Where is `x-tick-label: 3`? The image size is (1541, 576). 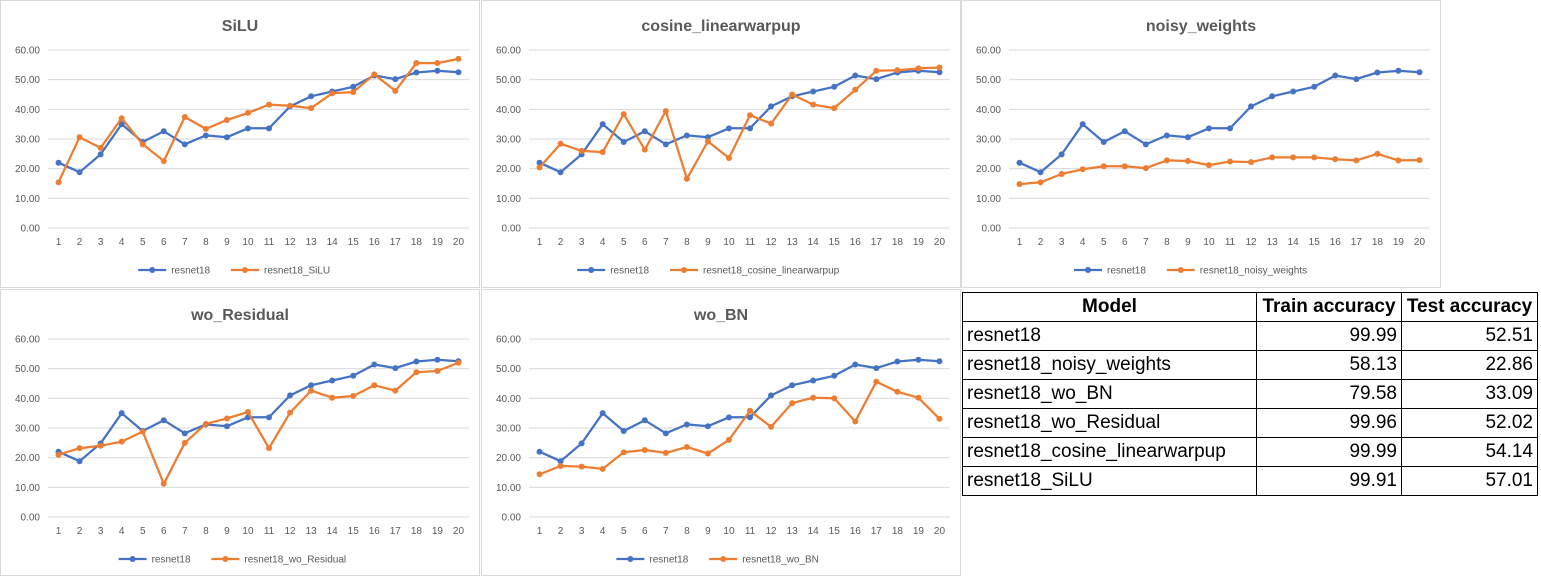 x-tick-label: 3 is located at coordinates (1062, 242).